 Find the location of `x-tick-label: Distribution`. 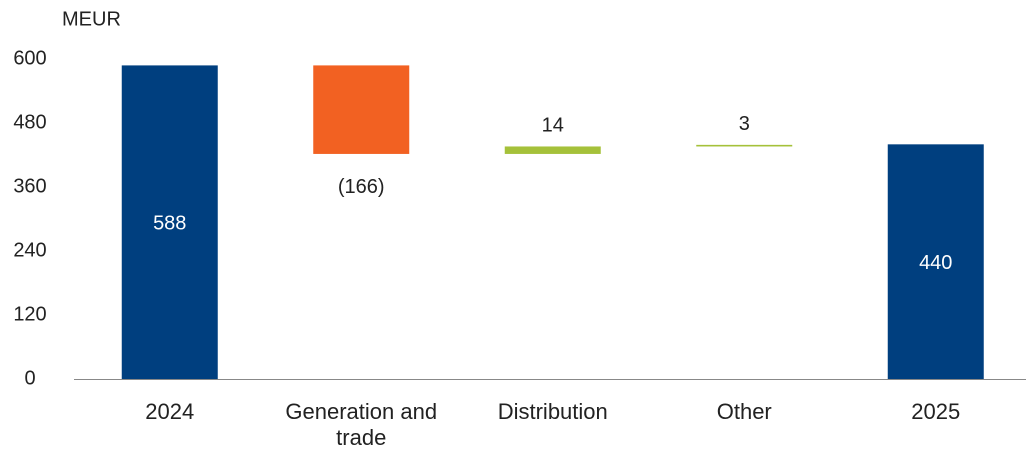

x-tick-label: Distribution is located at coordinates (552, 411).